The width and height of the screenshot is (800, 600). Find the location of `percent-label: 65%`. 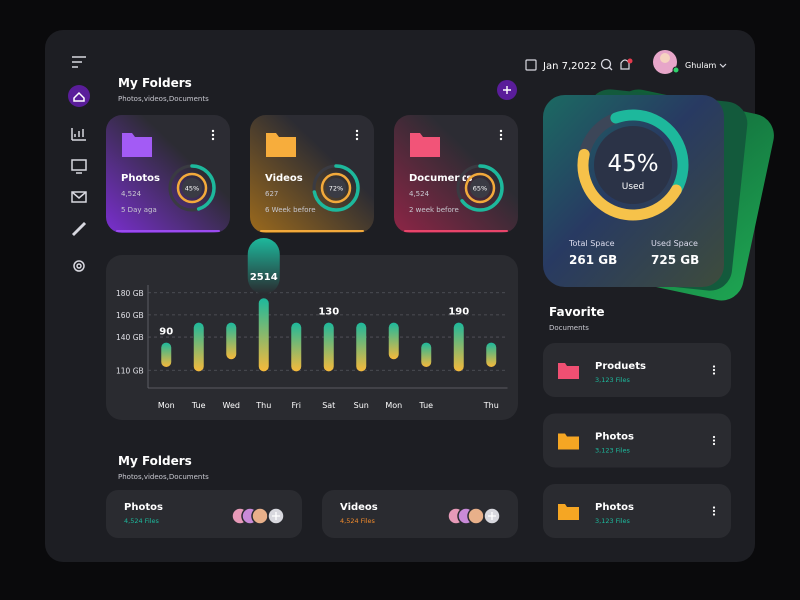

percent-label: 65% is located at coordinates (480, 189).